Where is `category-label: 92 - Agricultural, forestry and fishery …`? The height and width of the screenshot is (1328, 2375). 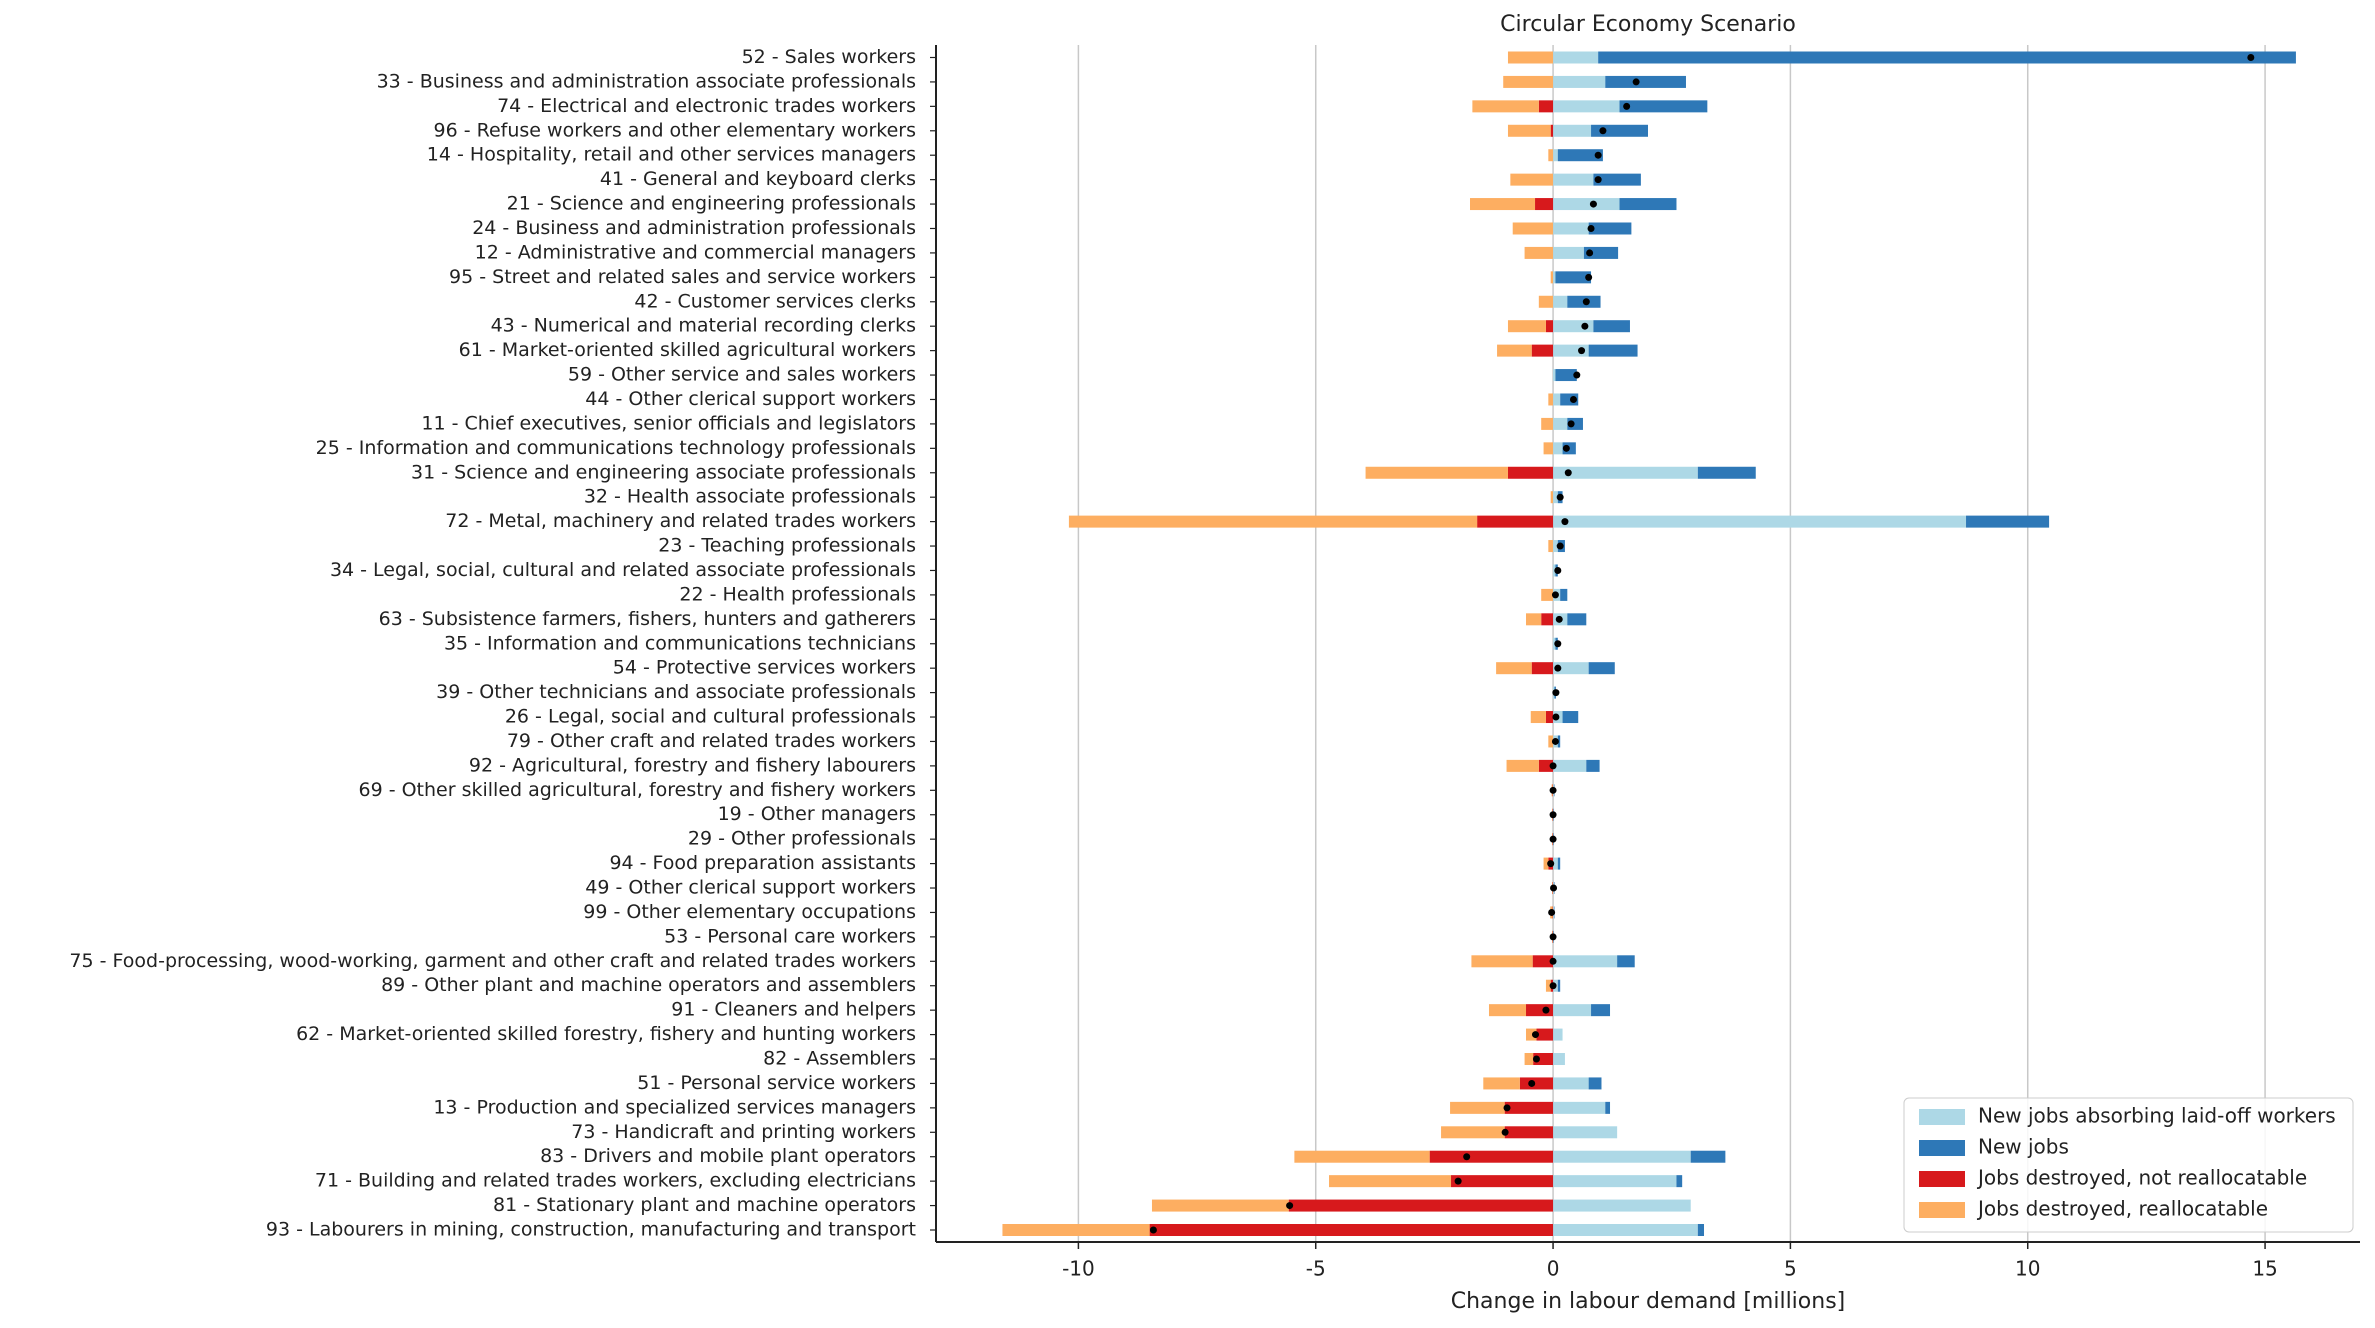
category-label: 92 - Agricultural, forestry and fishery … is located at coordinates (692, 765).